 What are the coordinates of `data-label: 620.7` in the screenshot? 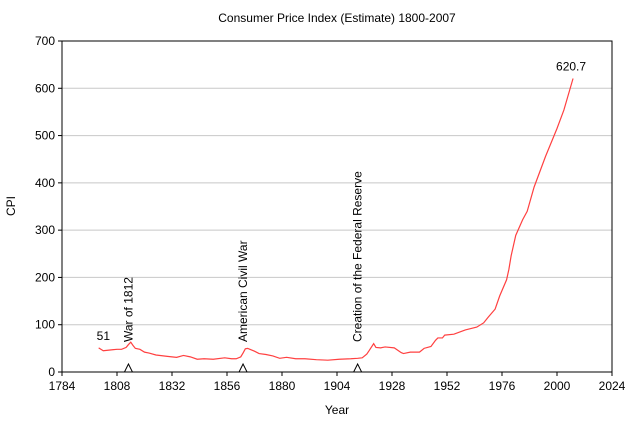 It's located at (571, 66).